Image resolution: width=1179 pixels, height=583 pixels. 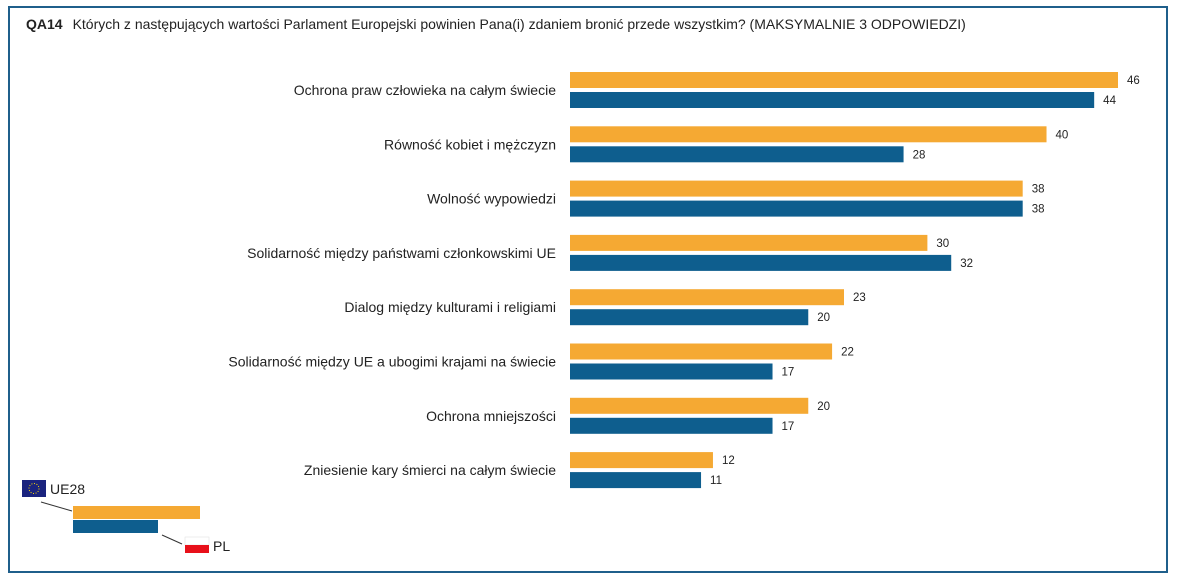 What do you see at coordinates (1038, 210) in the screenshot?
I see `data-label-pl: 38` at bounding box center [1038, 210].